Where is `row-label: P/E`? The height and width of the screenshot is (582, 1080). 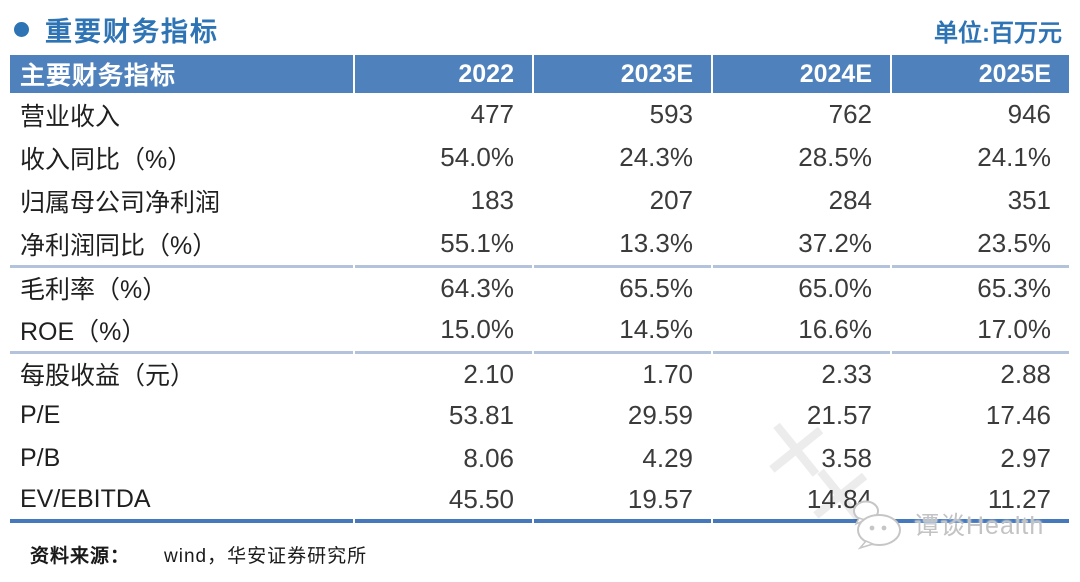 row-label: P/E is located at coordinates (40, 415).